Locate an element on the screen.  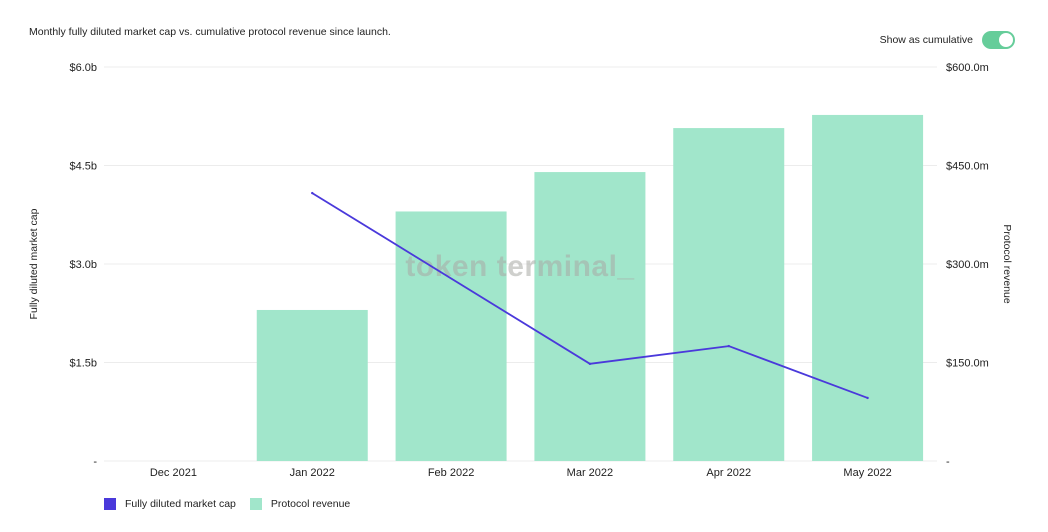
y2-tick-label: $300.0m is located at coordinates (967, 265).